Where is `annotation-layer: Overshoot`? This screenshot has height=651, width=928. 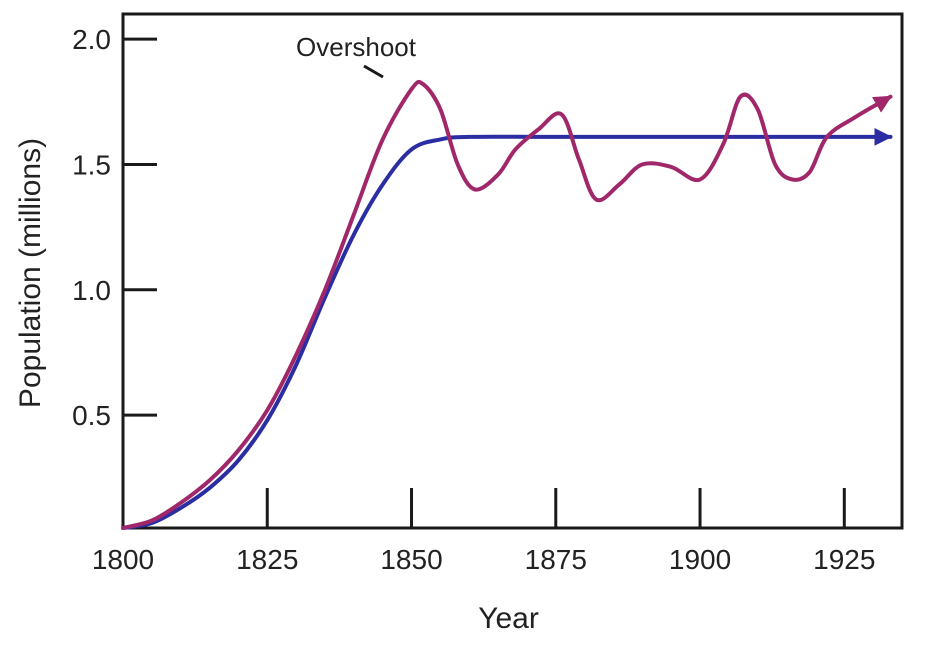 annotation-layer: Overshoot is located at coordinates (356, 55).